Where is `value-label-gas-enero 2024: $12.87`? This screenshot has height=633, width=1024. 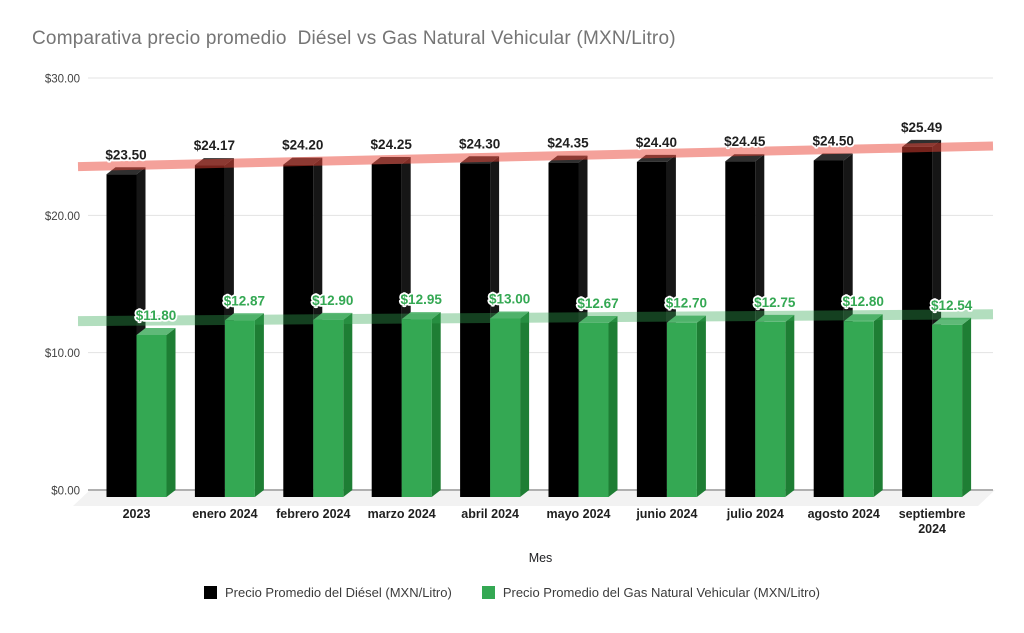
value-label-gas-enero 2024: $12.87 is located at coordinates (244, 300).